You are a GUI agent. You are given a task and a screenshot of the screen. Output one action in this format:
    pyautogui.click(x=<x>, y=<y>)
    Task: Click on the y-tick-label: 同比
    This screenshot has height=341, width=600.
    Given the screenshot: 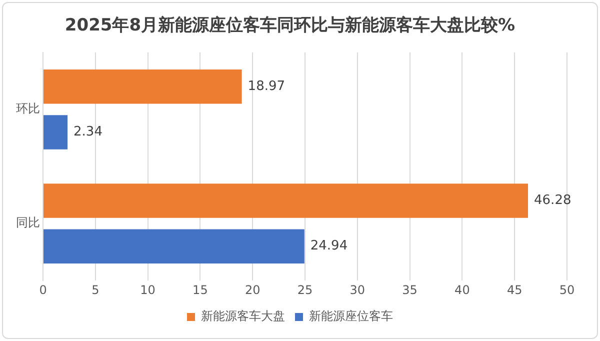 What is the action you would take?
    pyautogui.click(x=28, y=223)
    